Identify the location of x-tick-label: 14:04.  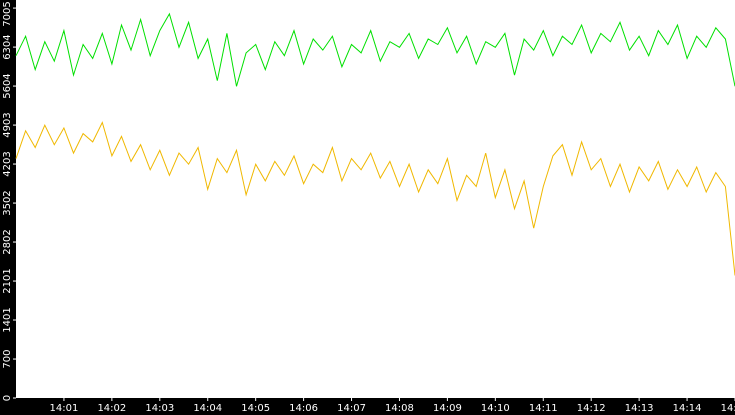
(207, 408).